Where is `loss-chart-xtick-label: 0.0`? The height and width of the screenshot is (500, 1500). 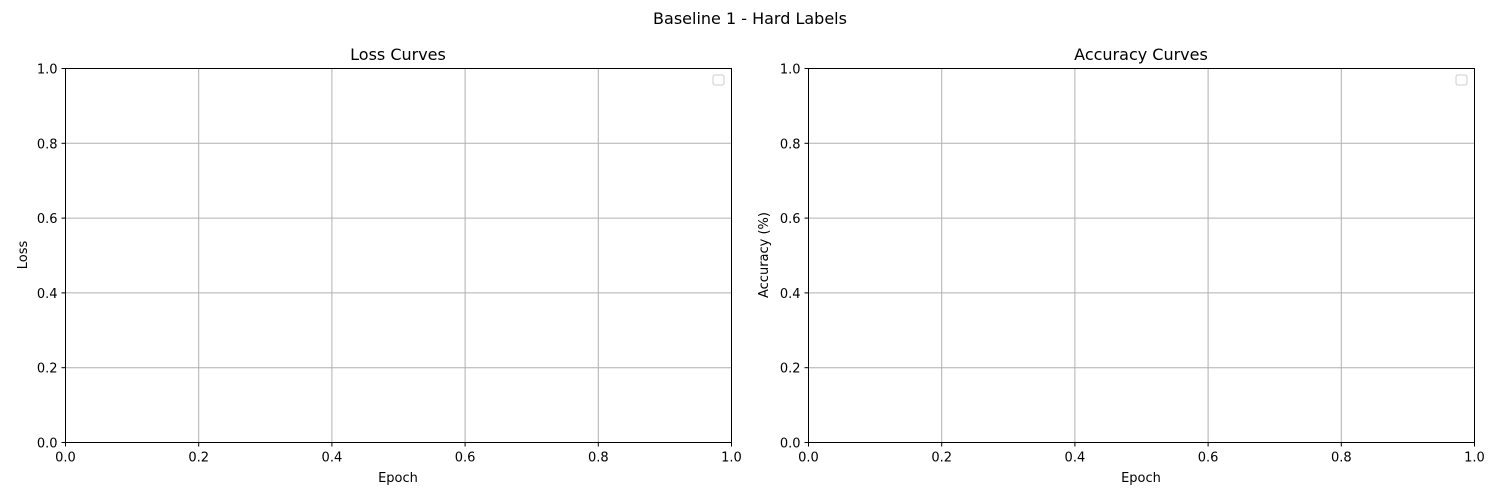
loss-chart-xtick-label: 0.0 is located at coordinates (65, 458).